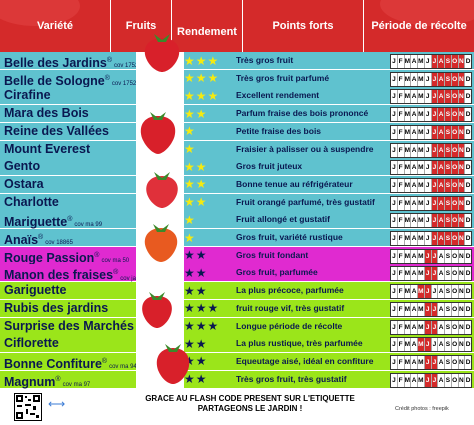  I want to click on header-fruits: Fruits, so click(141, 26).